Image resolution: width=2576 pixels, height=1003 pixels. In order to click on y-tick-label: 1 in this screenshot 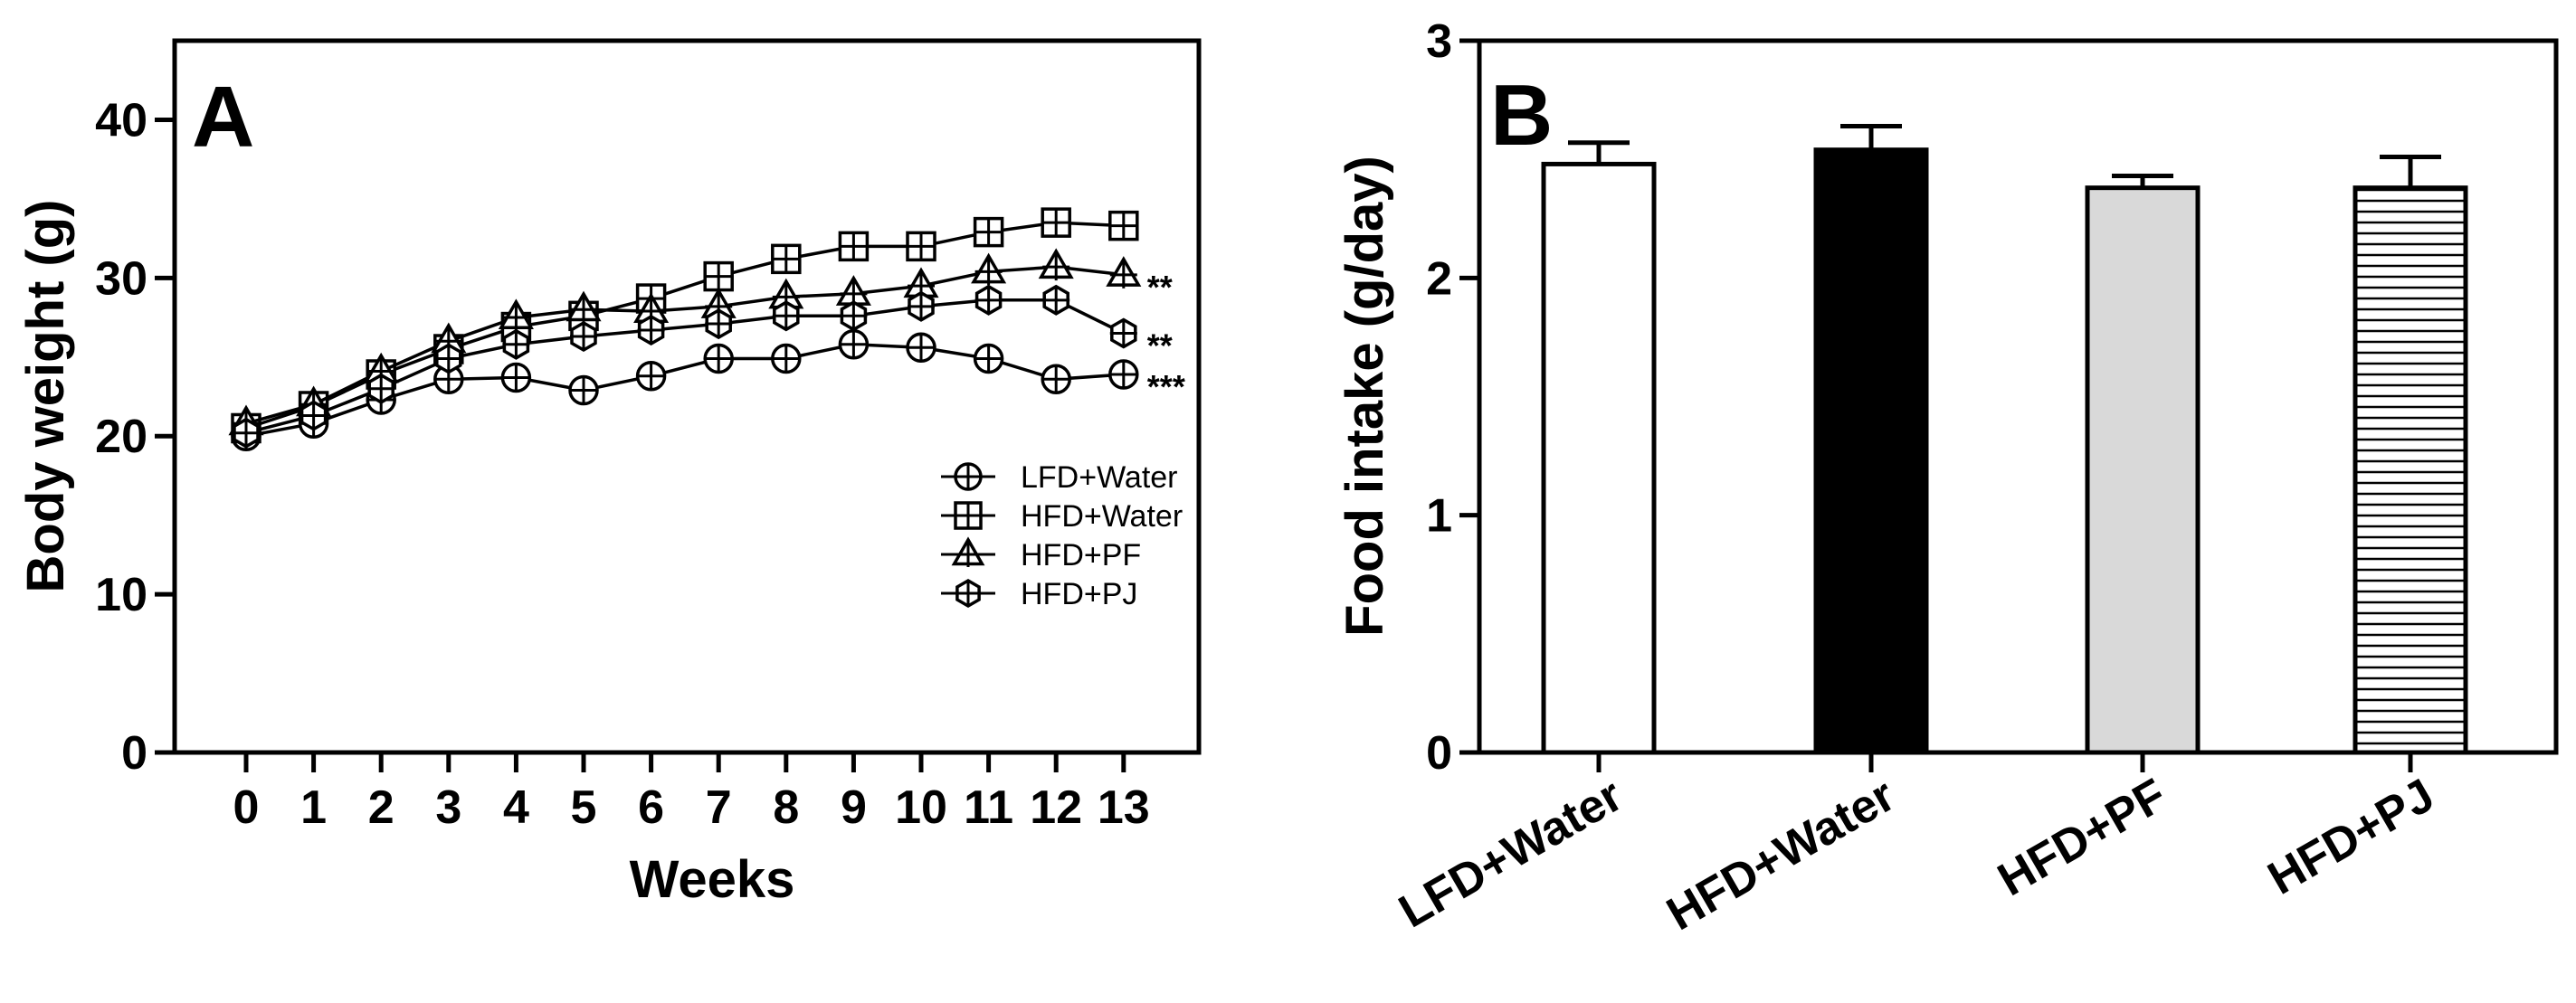, I will do `click(1439, 516)`.